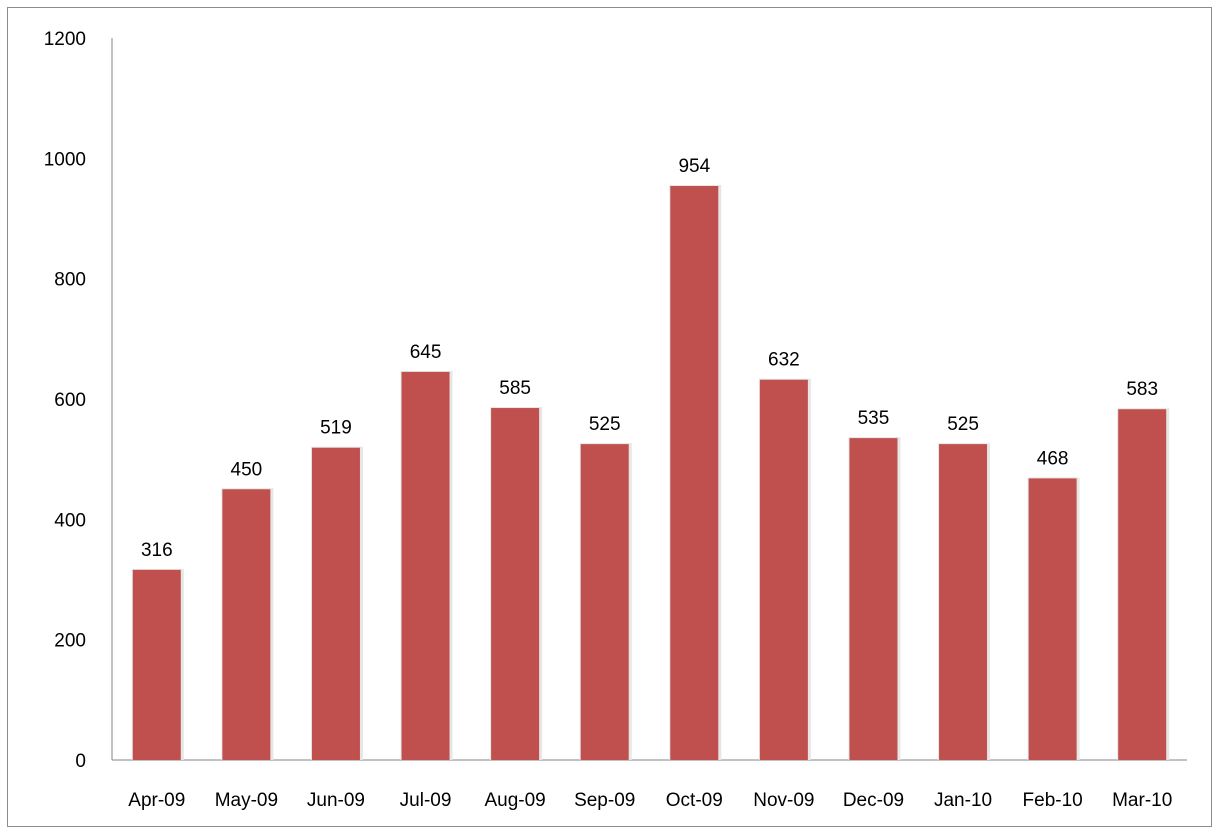  I want to click on x-tick-label: Oct-09, so click(694, 800).